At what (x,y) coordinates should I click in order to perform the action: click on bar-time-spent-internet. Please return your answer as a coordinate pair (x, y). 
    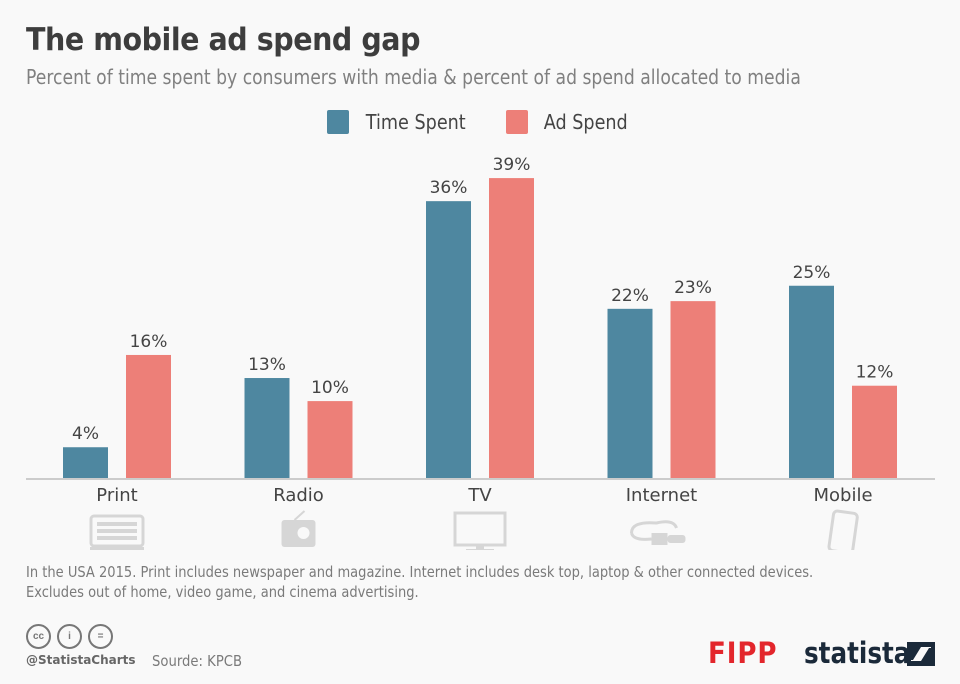
    Looking at the image, I should click on (630, 393).